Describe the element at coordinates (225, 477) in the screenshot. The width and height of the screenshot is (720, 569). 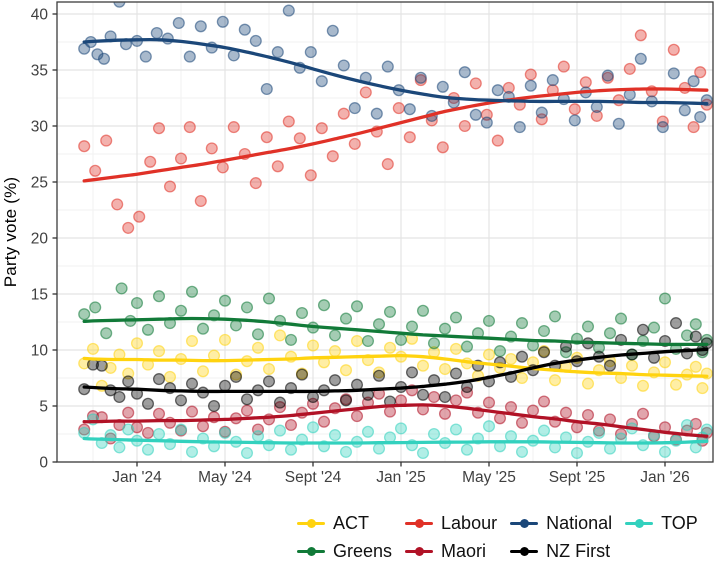
I see `x-tick-label: May '24` at that location.